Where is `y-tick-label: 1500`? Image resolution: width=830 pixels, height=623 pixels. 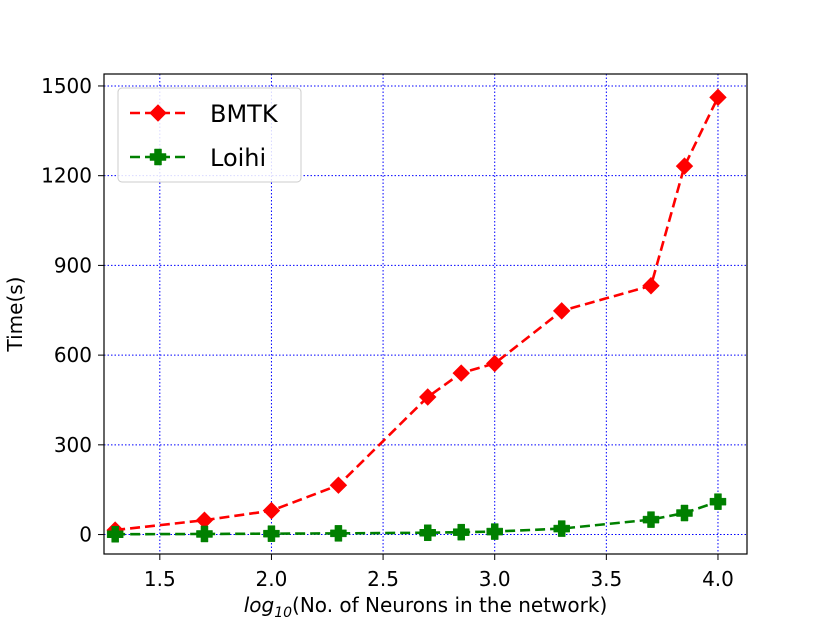 y-tick-label: 1500 is located at coordinates (66, 86).